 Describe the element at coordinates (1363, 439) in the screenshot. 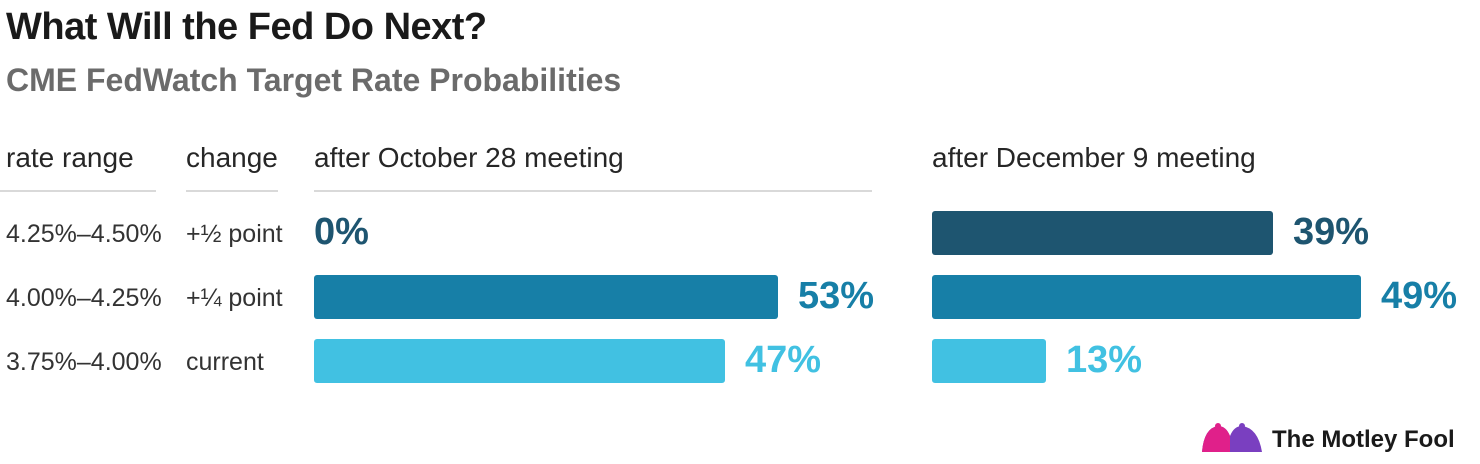

I see `brand-name: The Motley Fool` at that location.